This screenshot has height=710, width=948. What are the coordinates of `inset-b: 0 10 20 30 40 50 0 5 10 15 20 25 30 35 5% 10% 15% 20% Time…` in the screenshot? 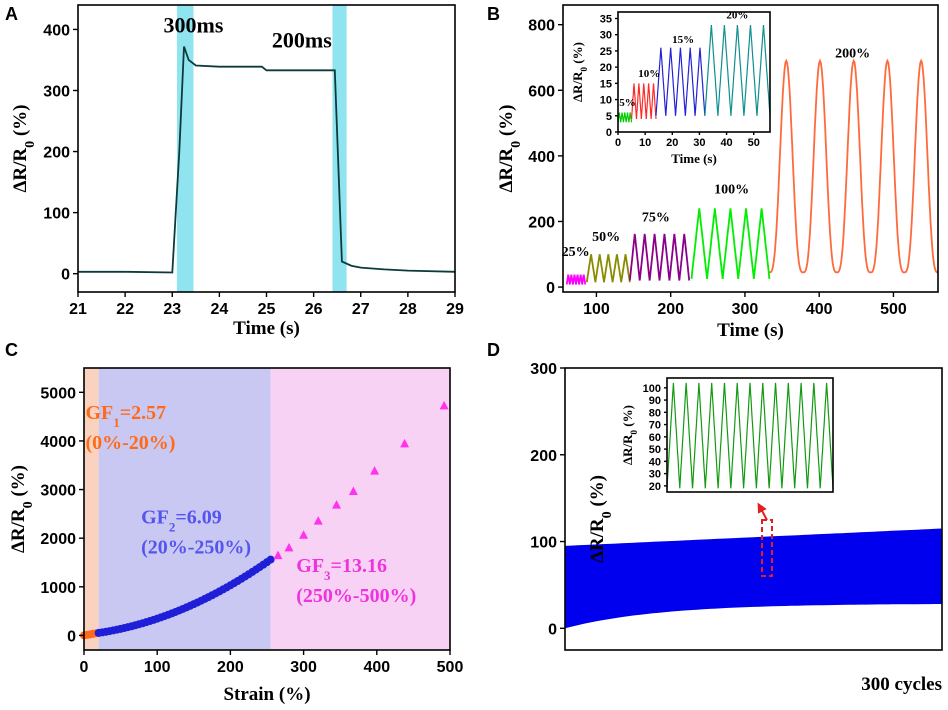 It's located at (670, 87).